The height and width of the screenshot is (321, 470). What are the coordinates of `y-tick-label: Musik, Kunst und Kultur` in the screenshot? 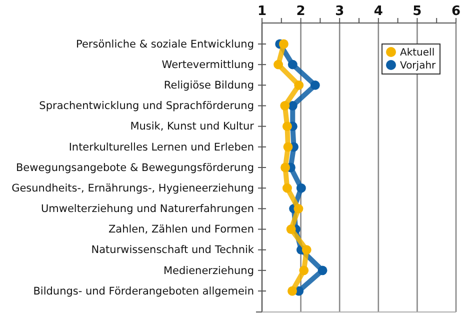 It's located at (192, 126).